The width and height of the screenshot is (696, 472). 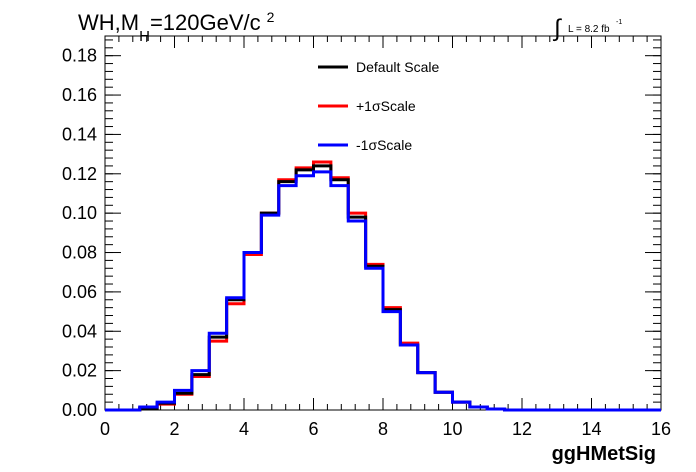 I want to click on y-tick-label: 0.12, so click(x=79, y=174).